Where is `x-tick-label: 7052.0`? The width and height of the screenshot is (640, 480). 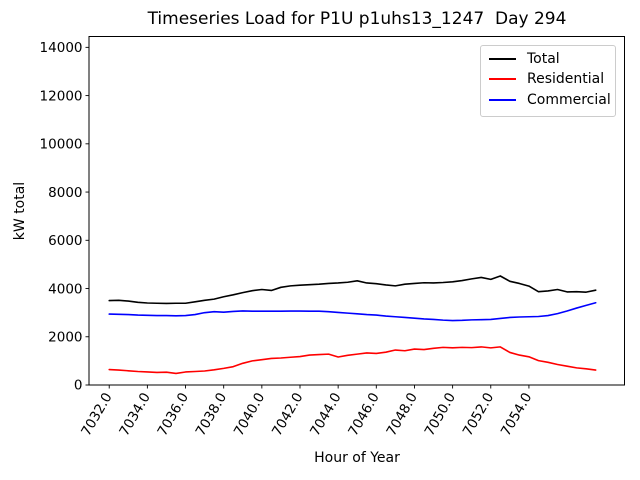
x-tick-label: 7052.0 is located at coordinates (478, 414).